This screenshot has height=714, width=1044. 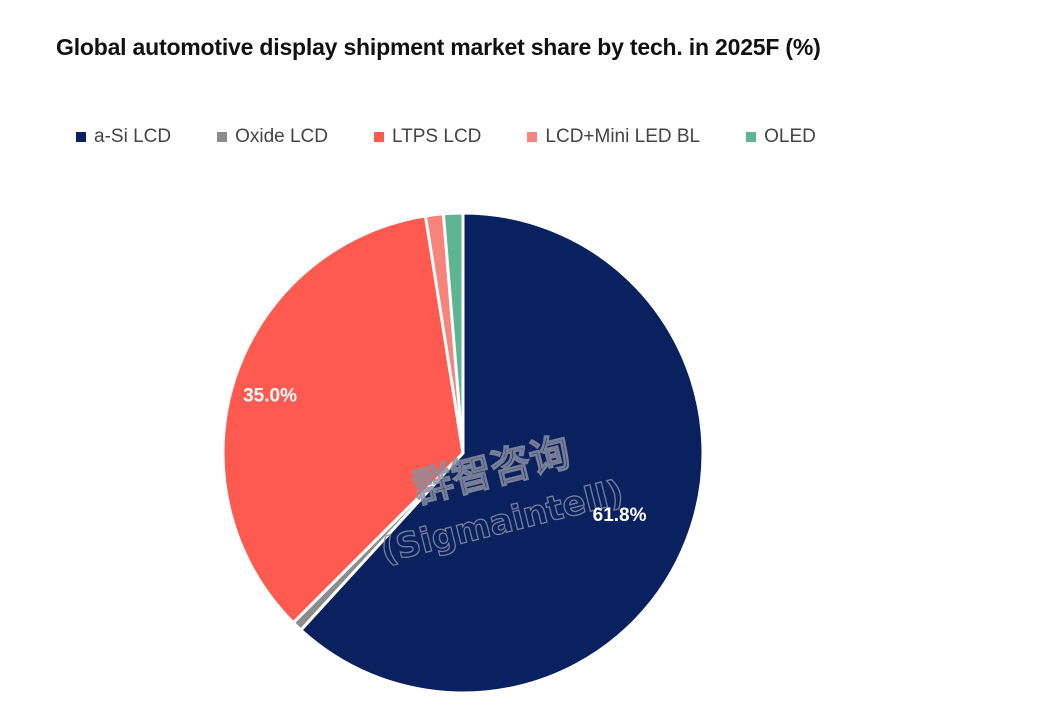 I want to click on legend-swatch-ltps-lcd, so click(x=379, y=137).